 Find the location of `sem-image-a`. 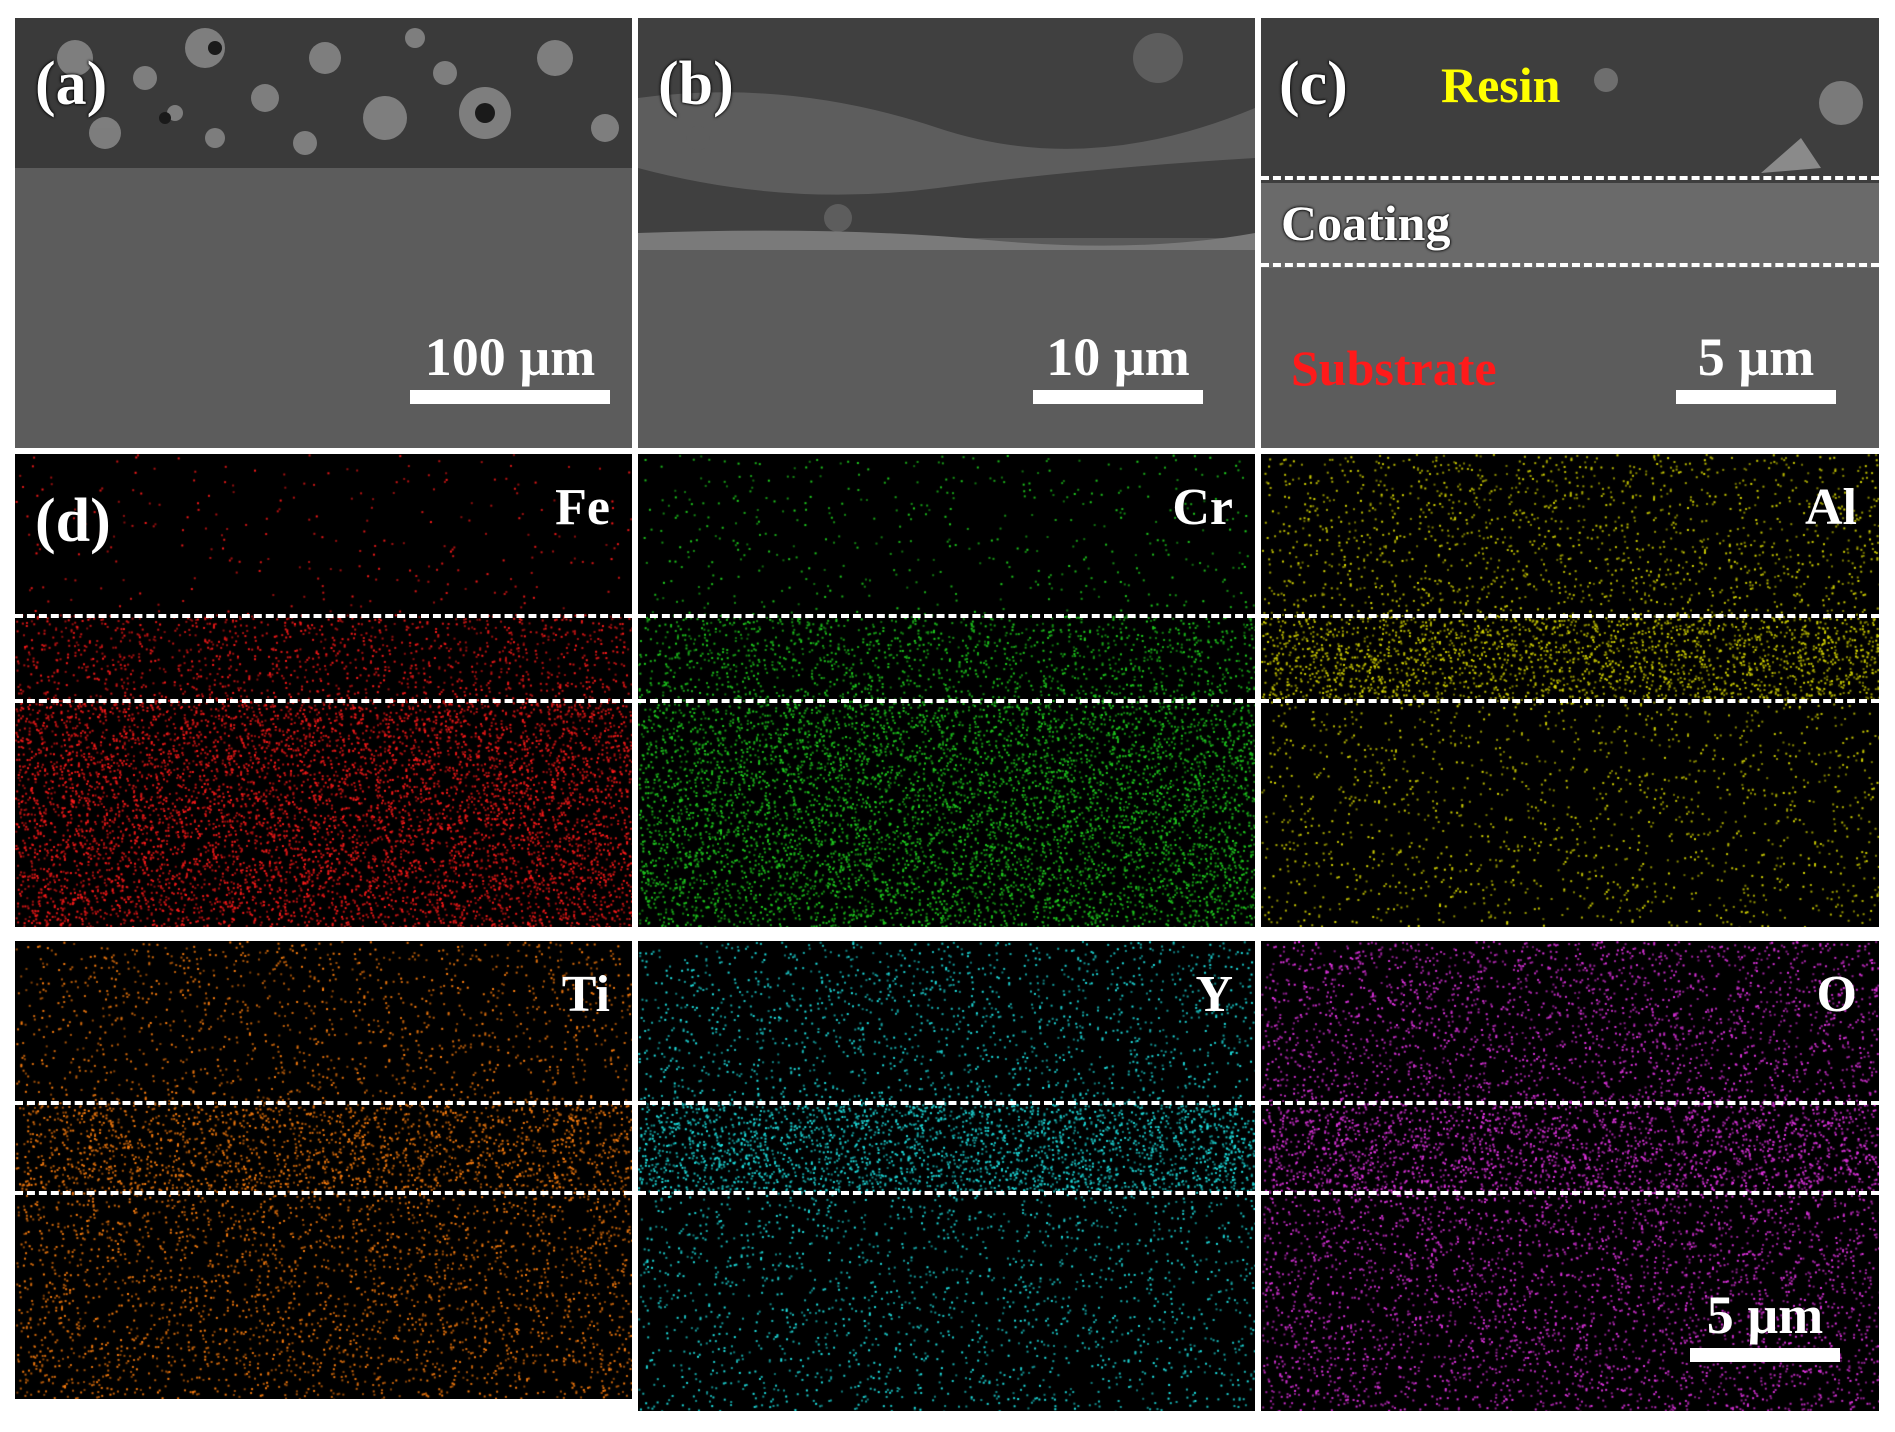

sem-image-a is located at coordinates (323, 233).